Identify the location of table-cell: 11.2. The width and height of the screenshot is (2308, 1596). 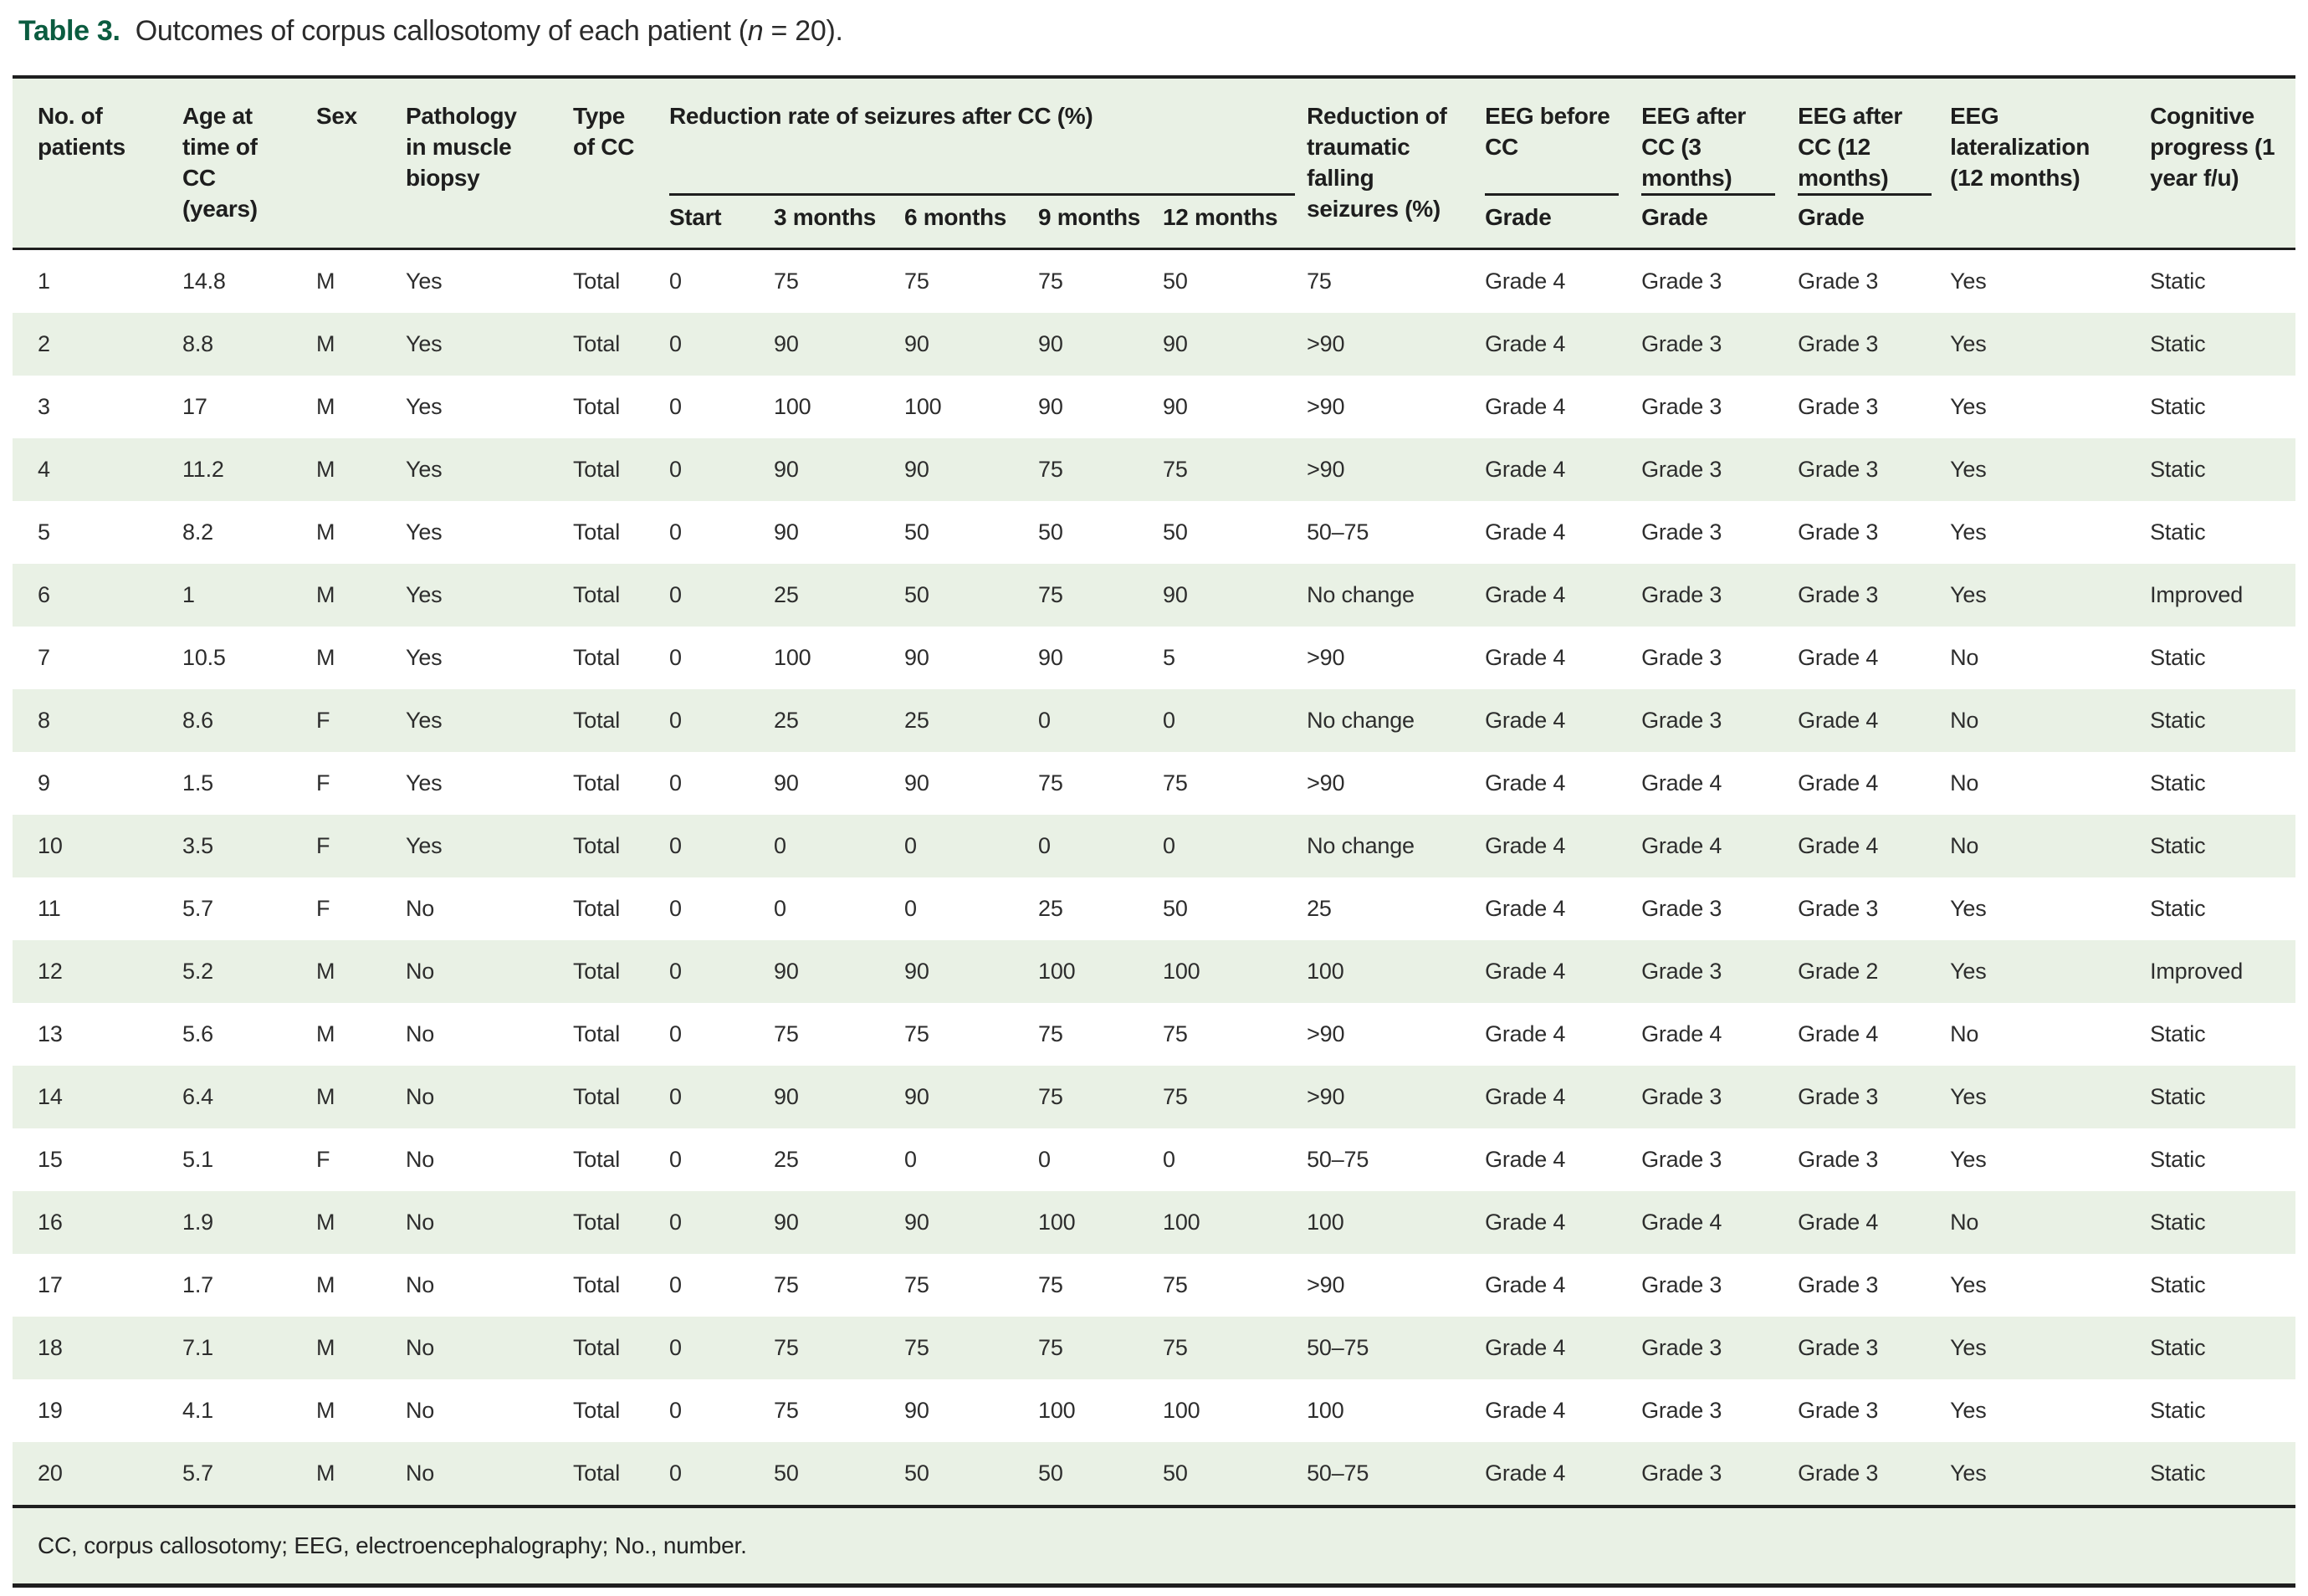
(249, 469).